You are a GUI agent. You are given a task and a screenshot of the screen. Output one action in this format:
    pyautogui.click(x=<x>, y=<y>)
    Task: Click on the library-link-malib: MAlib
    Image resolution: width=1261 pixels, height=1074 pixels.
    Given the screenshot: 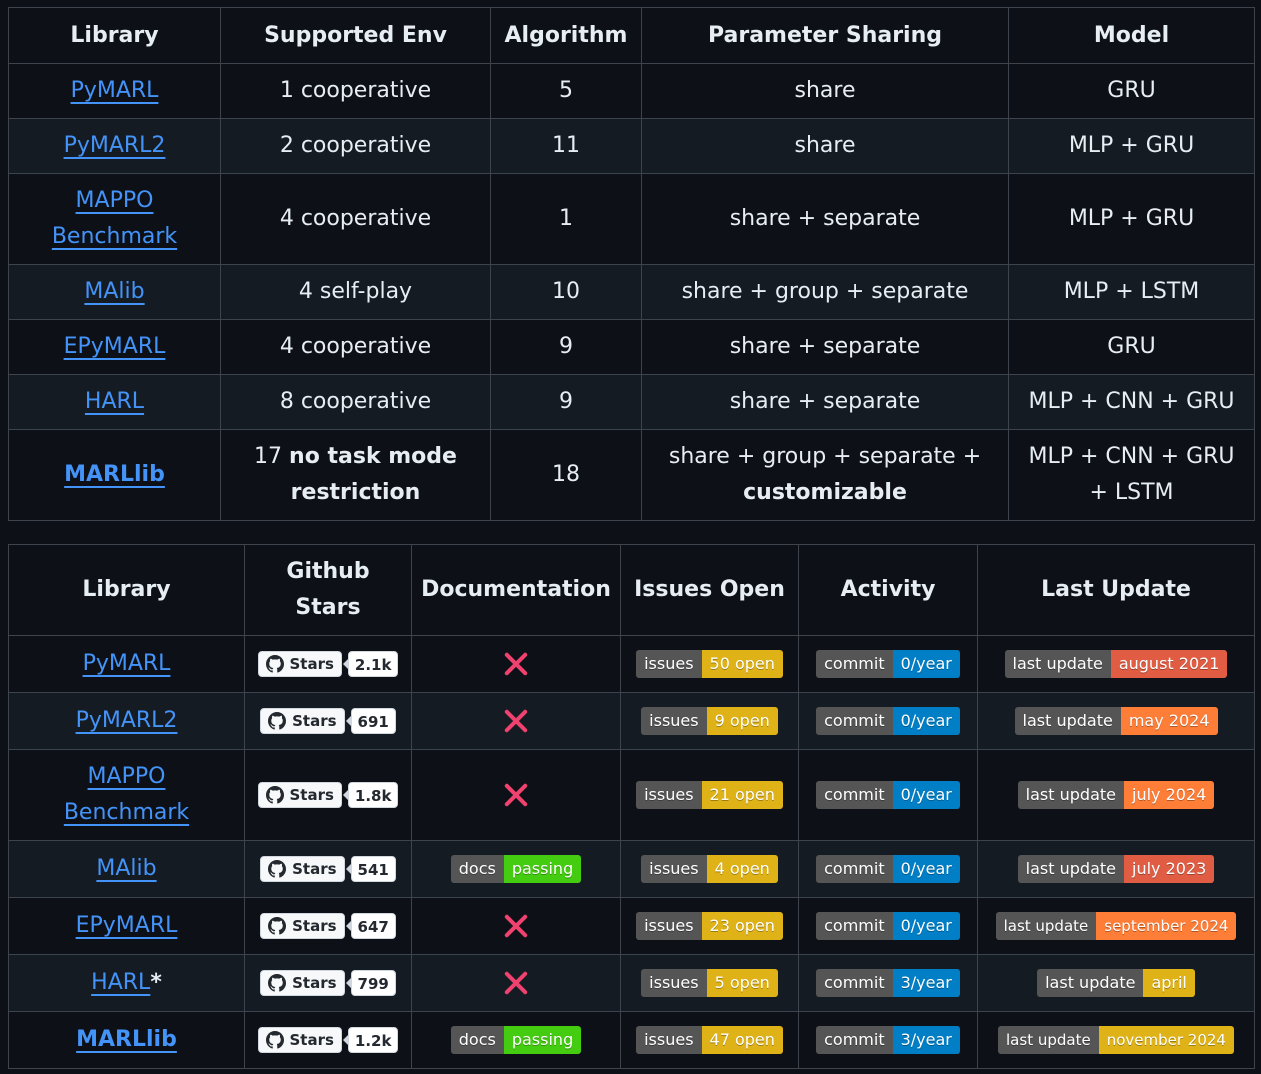 What is the action you would take?
    pyautogui.click(x=114, y=291)
    